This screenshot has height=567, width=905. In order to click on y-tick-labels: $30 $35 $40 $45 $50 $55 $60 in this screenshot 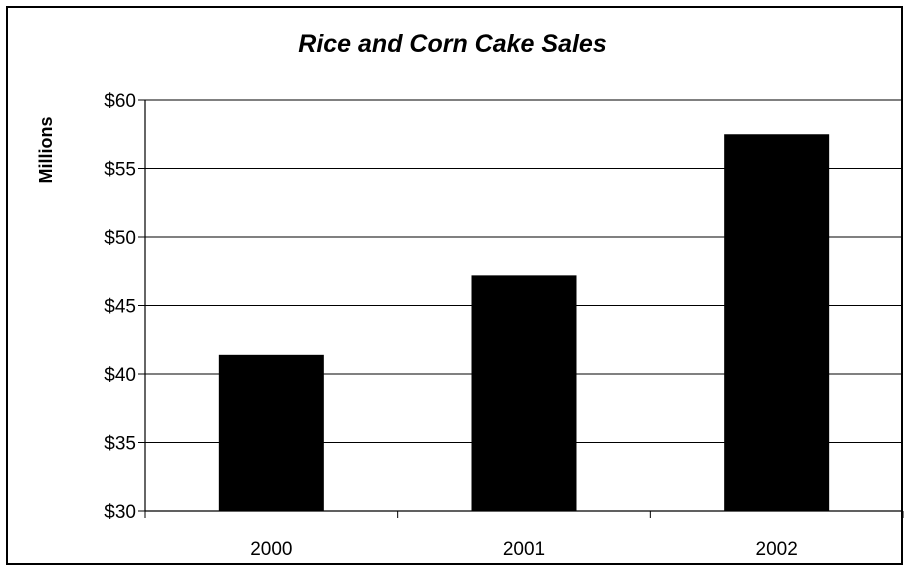, I will do `click(120, 307)`.